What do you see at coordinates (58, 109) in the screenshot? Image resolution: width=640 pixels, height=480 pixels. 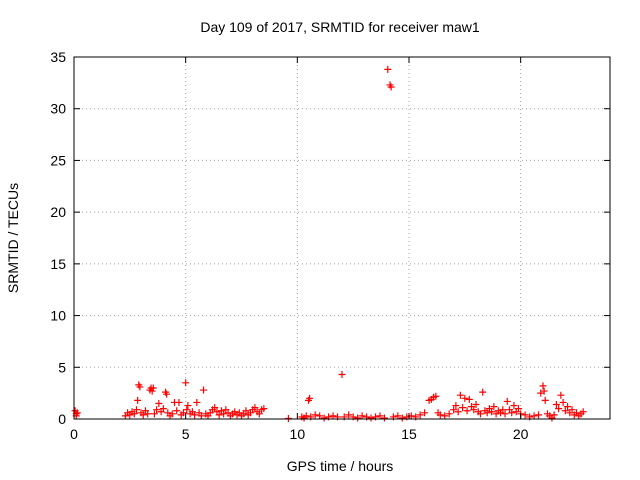 I see `y-tick-label: 30` at bounding box center [58, 109].